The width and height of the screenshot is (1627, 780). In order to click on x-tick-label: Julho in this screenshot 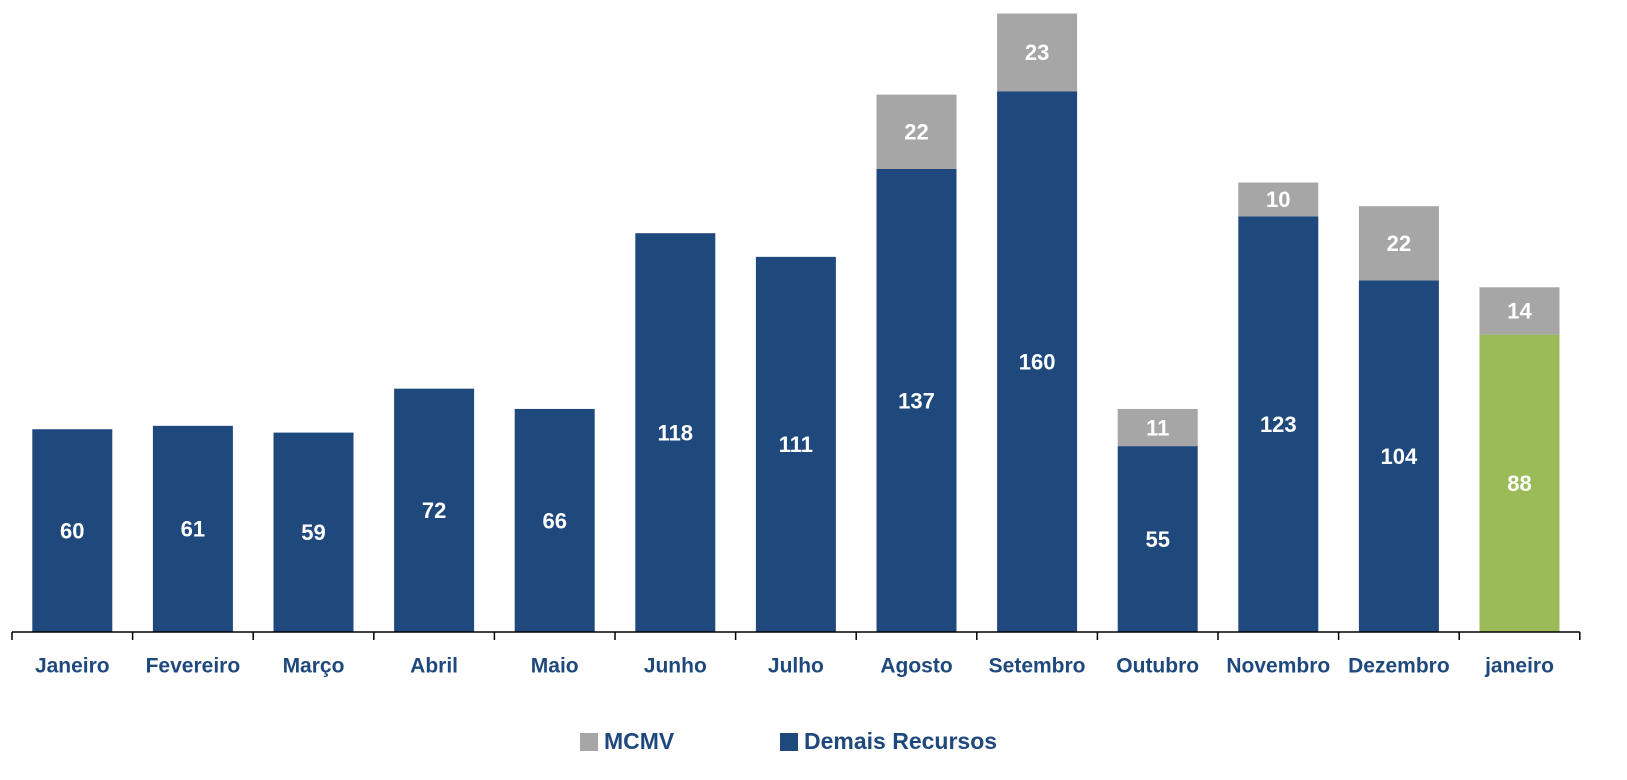, I will do `click(796, 666)`.